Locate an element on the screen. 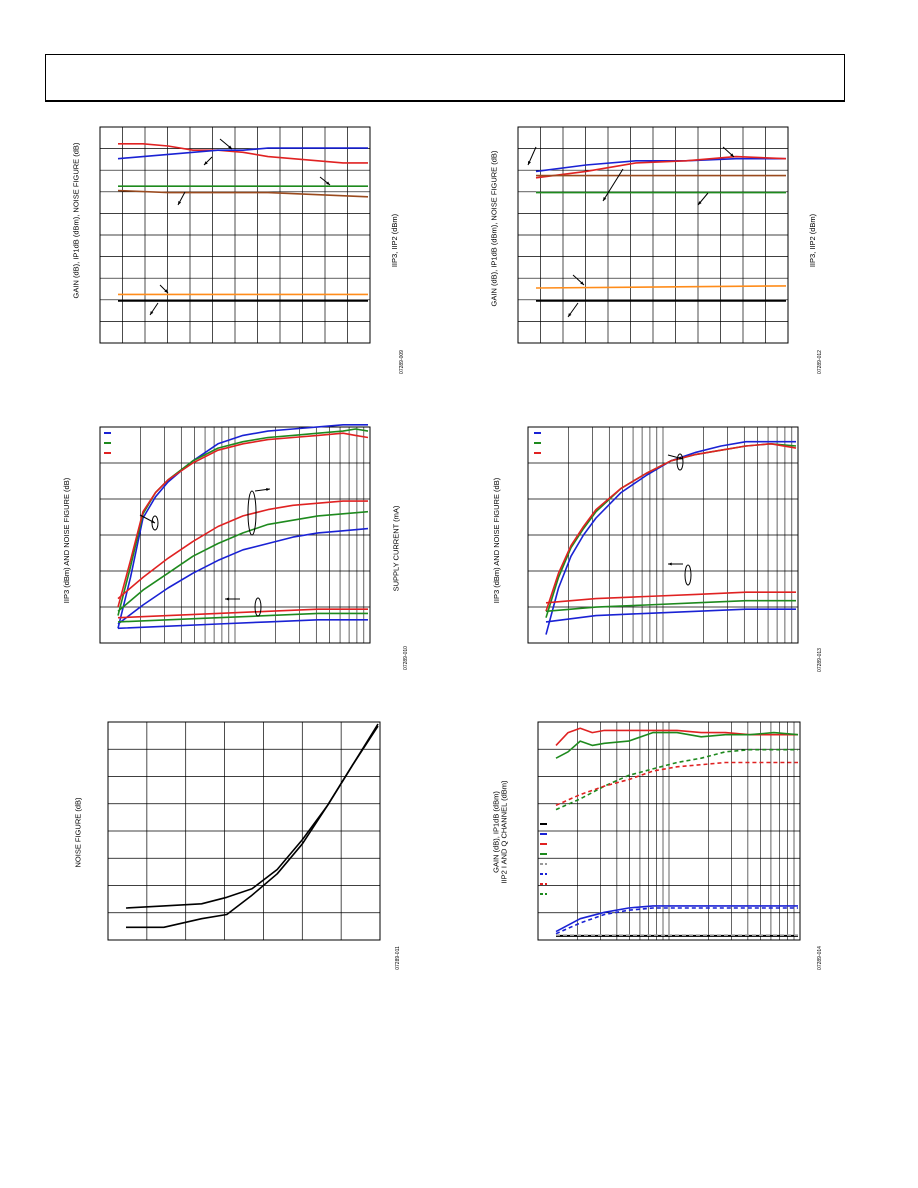  annotation-arrow is located at coordinates (613, 185).